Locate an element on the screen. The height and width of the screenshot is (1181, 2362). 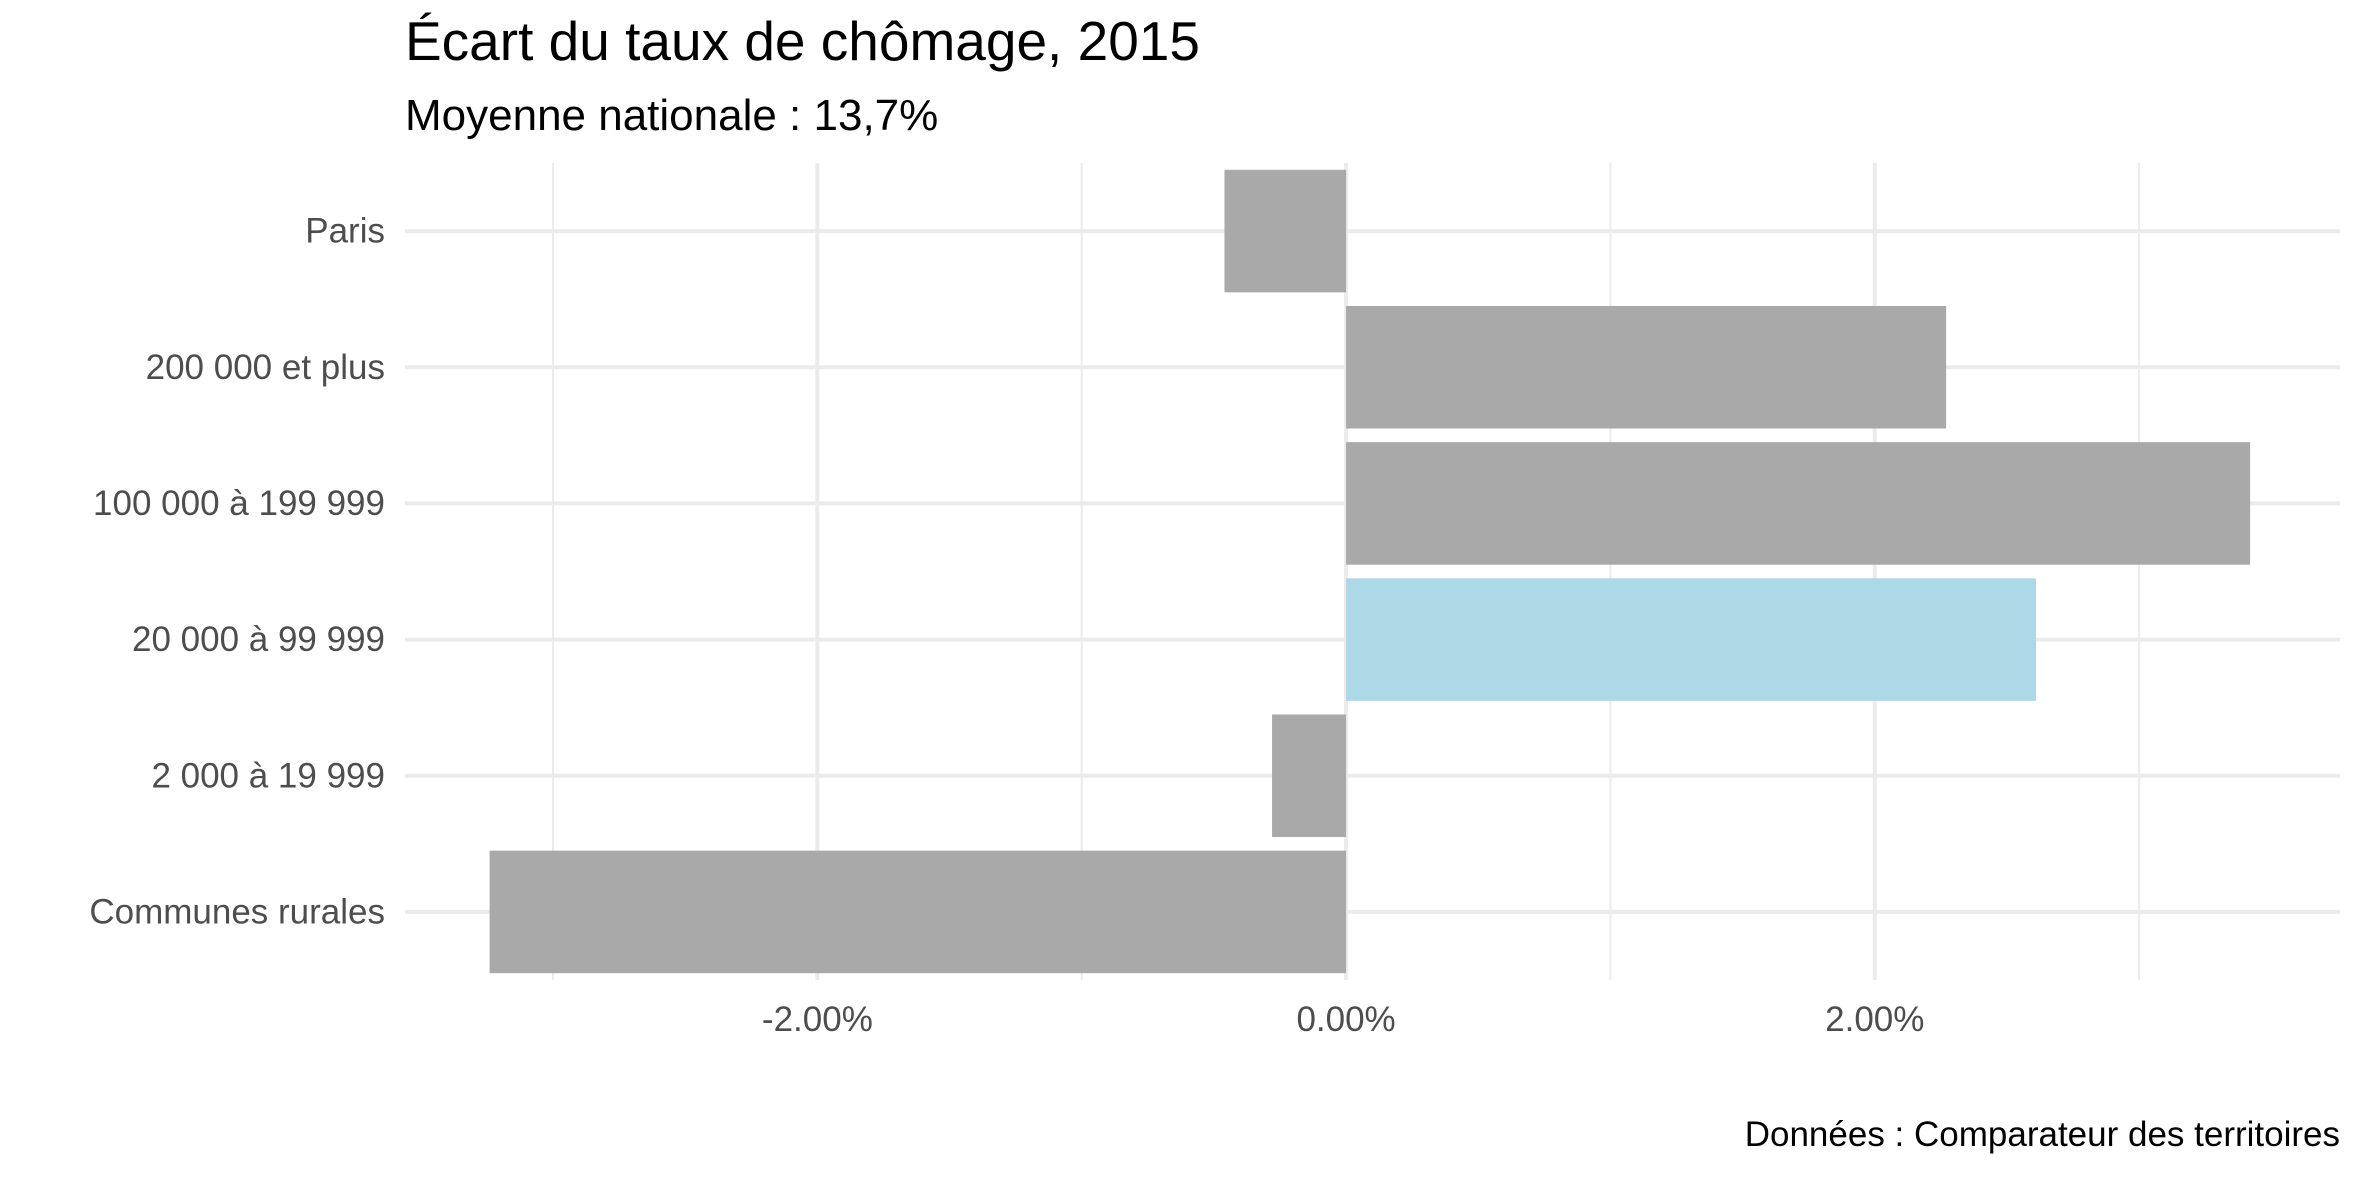
chart-title: Écart du taux de chômage, 2015 is located at coordinates (802, 41).